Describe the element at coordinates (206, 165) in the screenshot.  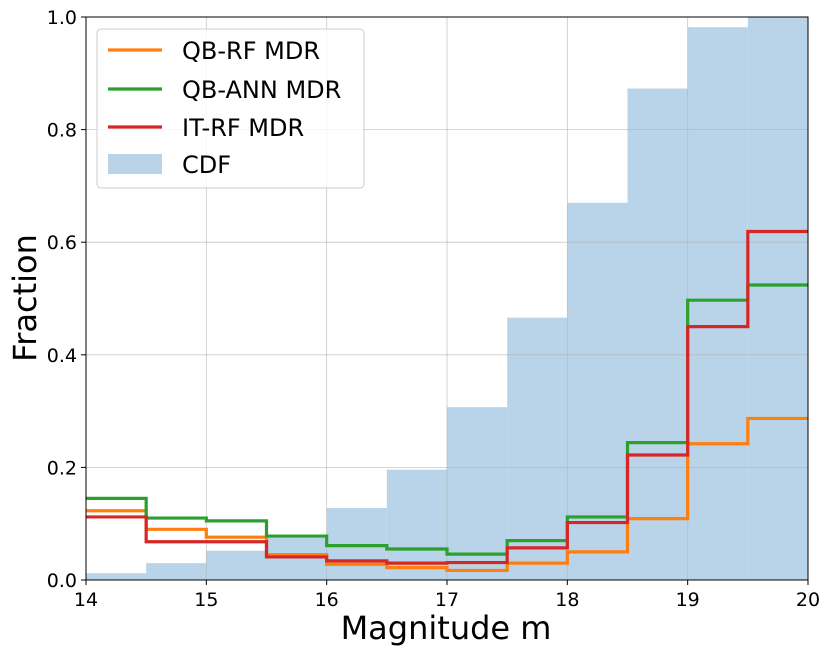
I see `legend-label: CDF` at that location.